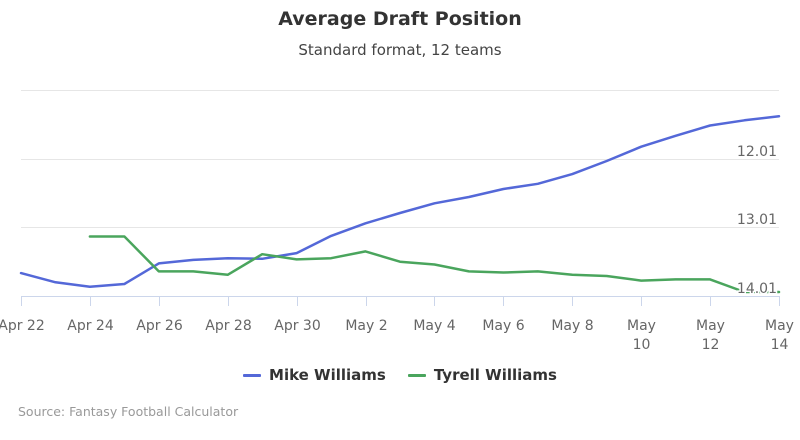 The image size is (800, 440). I want to click on chart-title: Average Draft Position, so click(400, 19).